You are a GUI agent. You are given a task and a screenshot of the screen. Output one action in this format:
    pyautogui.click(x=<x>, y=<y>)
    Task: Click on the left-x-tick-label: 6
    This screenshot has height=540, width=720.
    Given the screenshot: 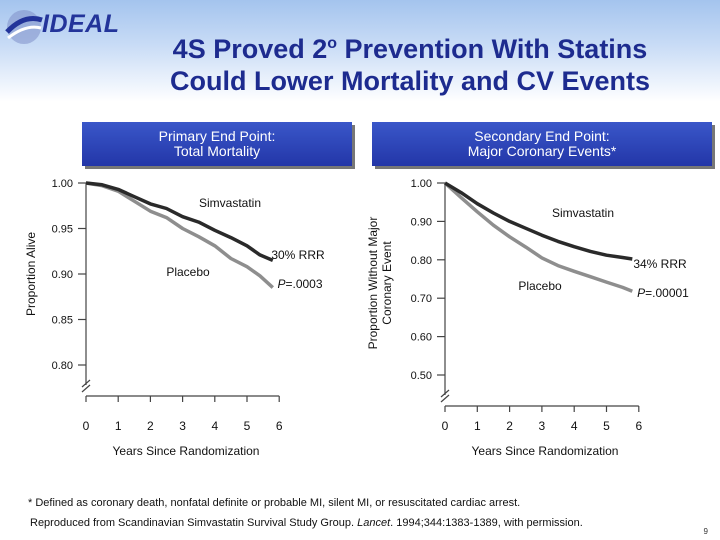 What is the action you would take?
    pyautogui.click(x=279, y=426)
    